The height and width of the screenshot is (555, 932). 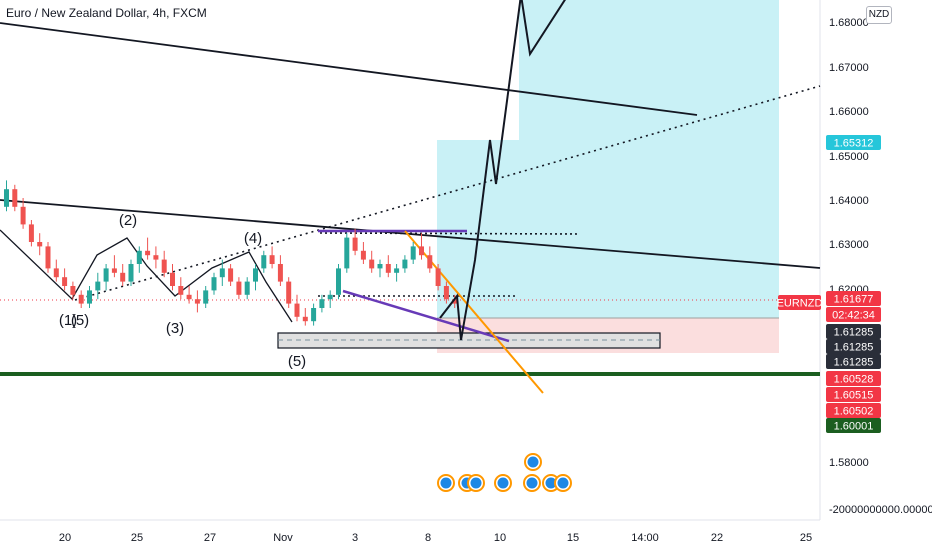 What do you see at coordinates (849, 463) in the screenshot?
I see `y-tick-label: 1.58000` at bounding box center [849, 463].